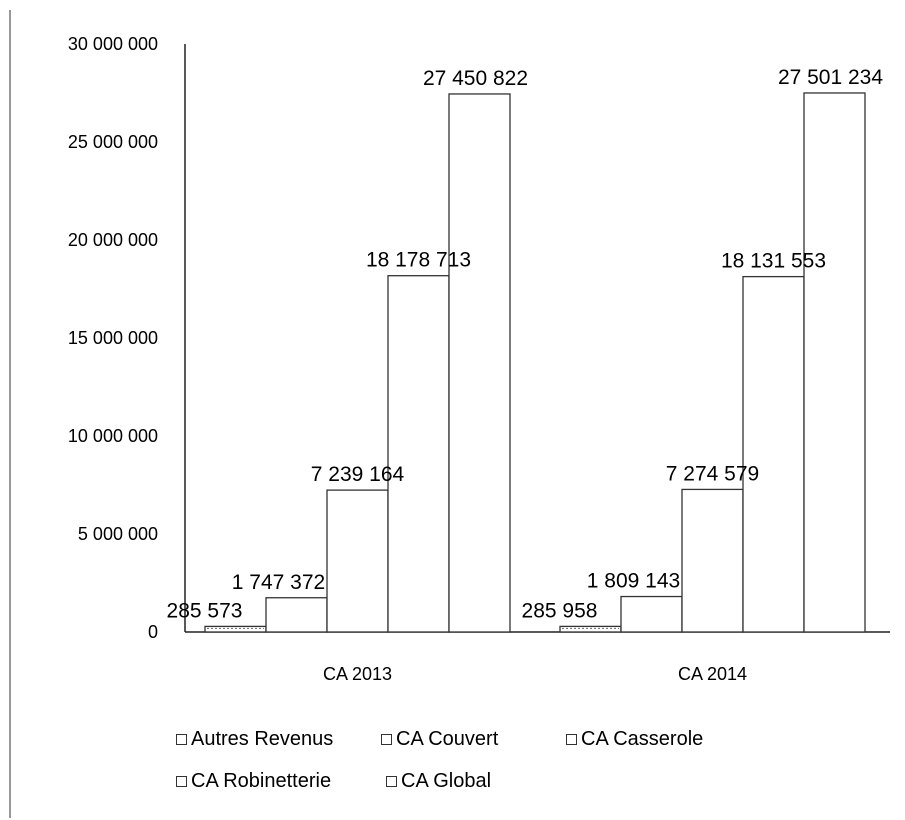 Image resolution: width=905 pixels, height=820 pixels. Describe the element at coordinates (205, 610) in the screenshot. I see `data-label: 285 573` at that location.